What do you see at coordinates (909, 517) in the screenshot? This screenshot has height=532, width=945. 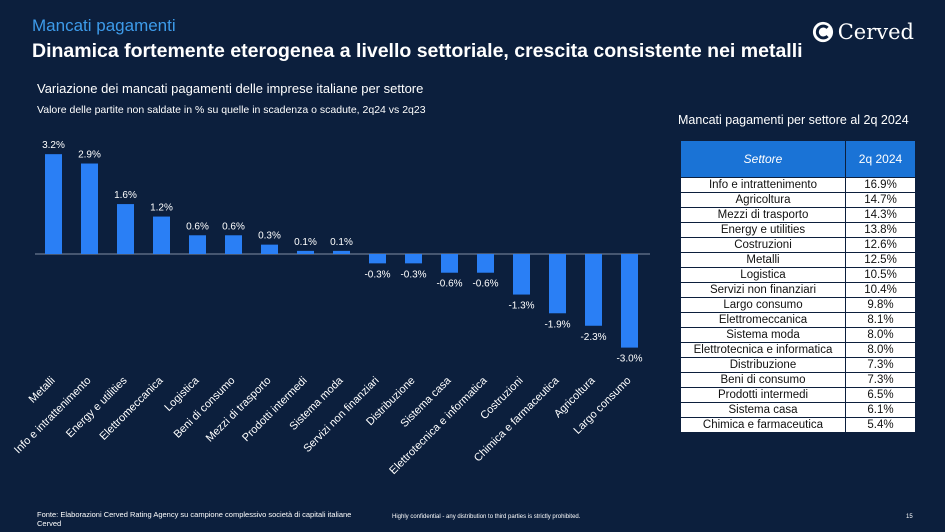 I see `page-number: 15` at bounding box center [909, 517].